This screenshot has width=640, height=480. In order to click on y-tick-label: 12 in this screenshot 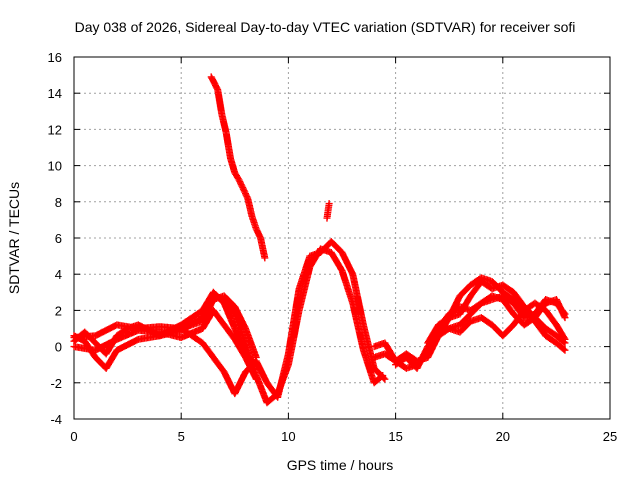, I will do `click(55, 129)`.